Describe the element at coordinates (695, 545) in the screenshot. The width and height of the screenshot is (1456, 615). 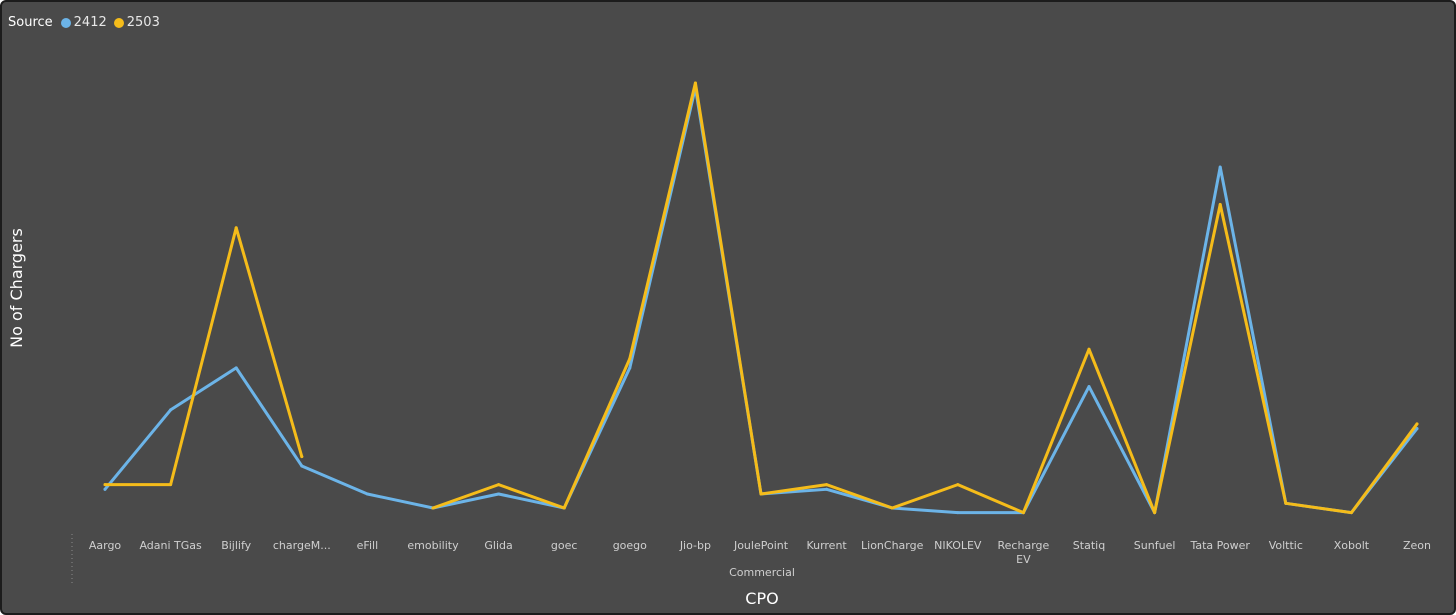
I see `x-tick-label: Jio-bp` at that location.